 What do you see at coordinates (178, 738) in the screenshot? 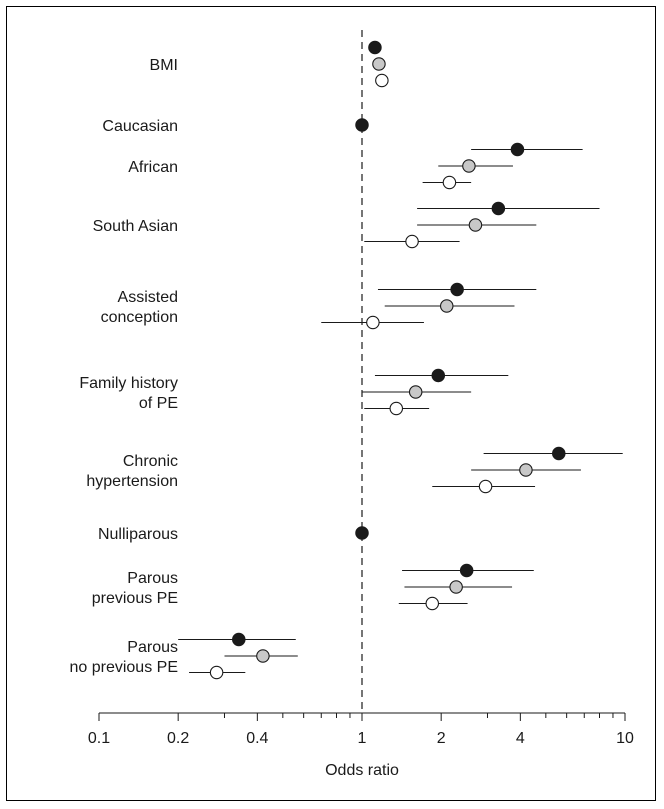
I see `x-tick-label: 0.2` at bounding box center [178, 738].